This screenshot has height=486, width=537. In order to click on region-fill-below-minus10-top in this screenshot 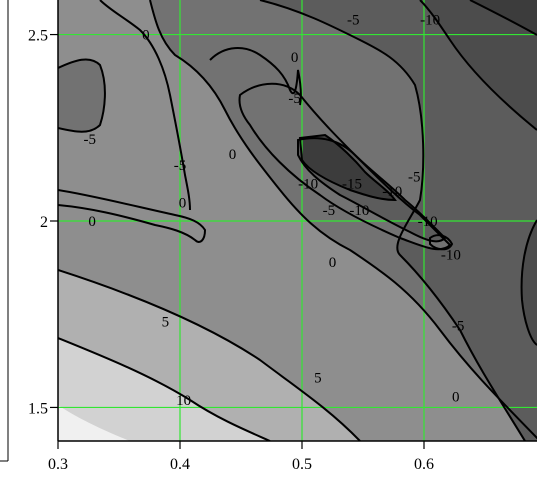, I will do `click(478, 65)`.